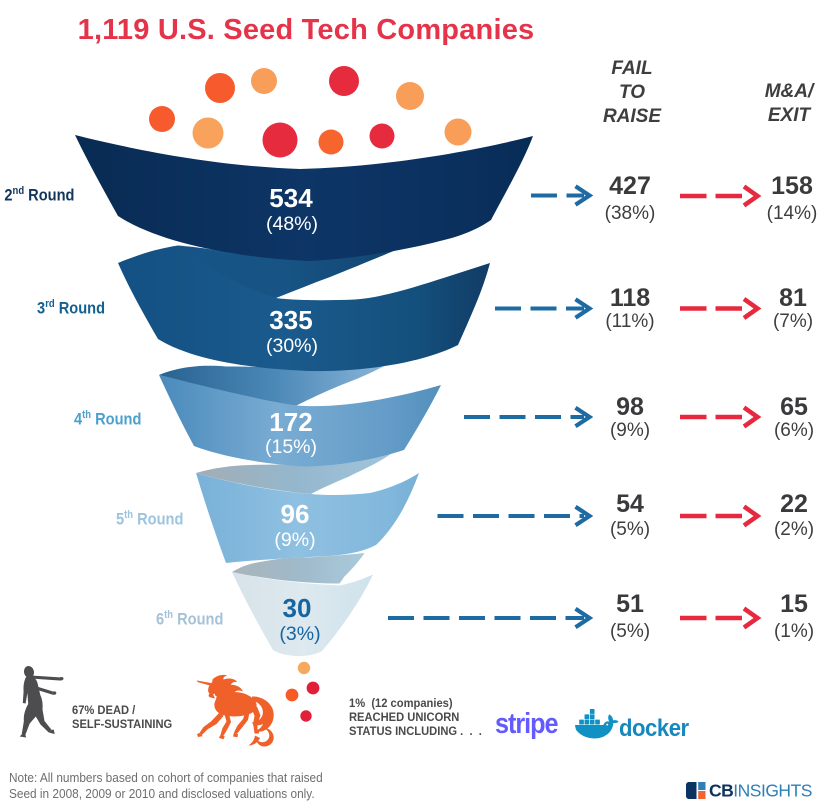  I want to click on svg-text: CBINSIGHTS, so click(760, 791).